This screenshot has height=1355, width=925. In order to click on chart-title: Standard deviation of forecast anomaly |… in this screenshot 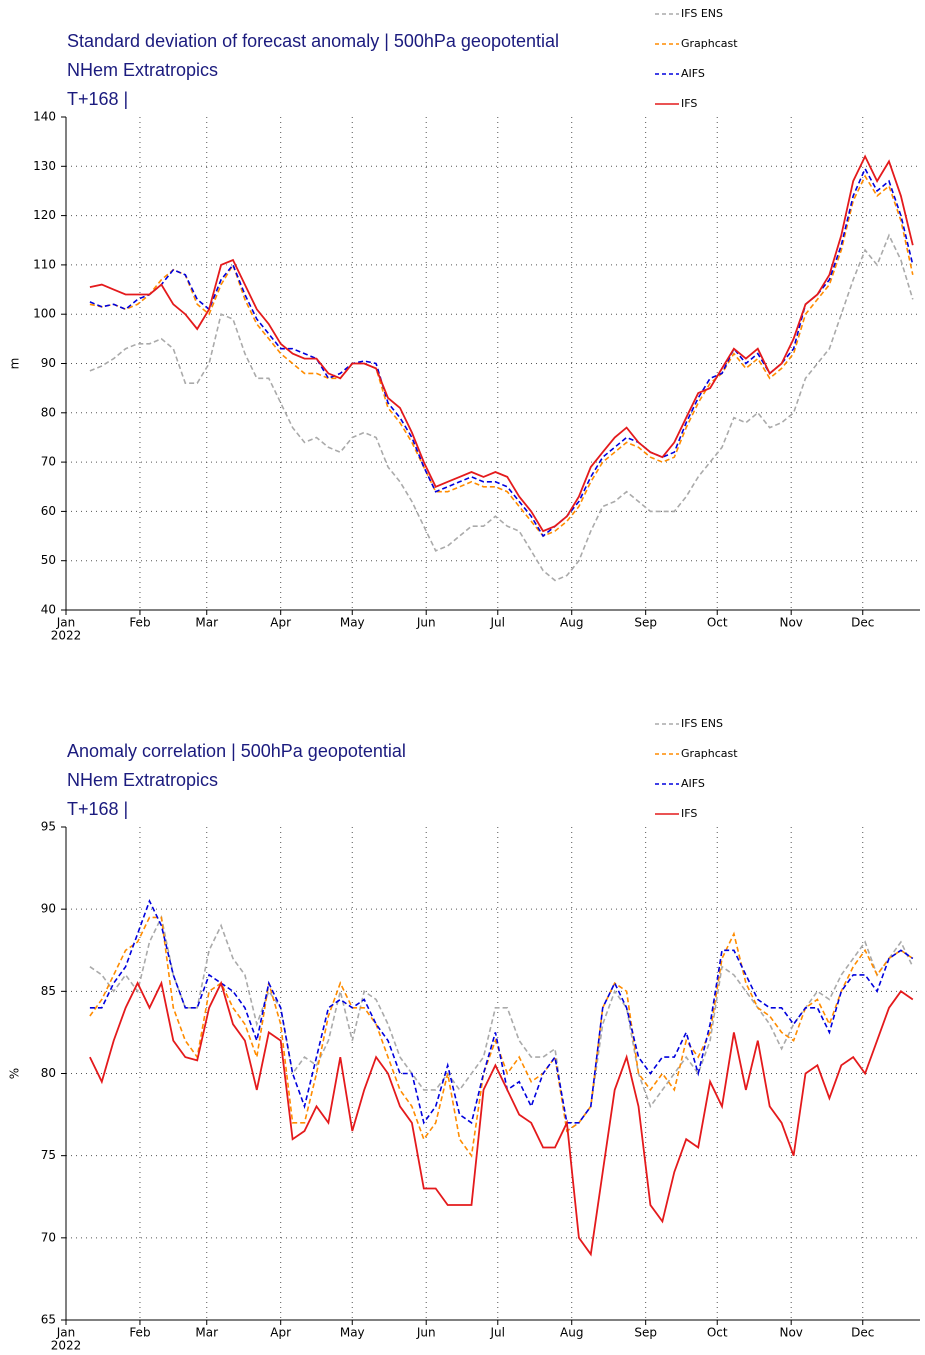, I will do `click(313, 41)`.